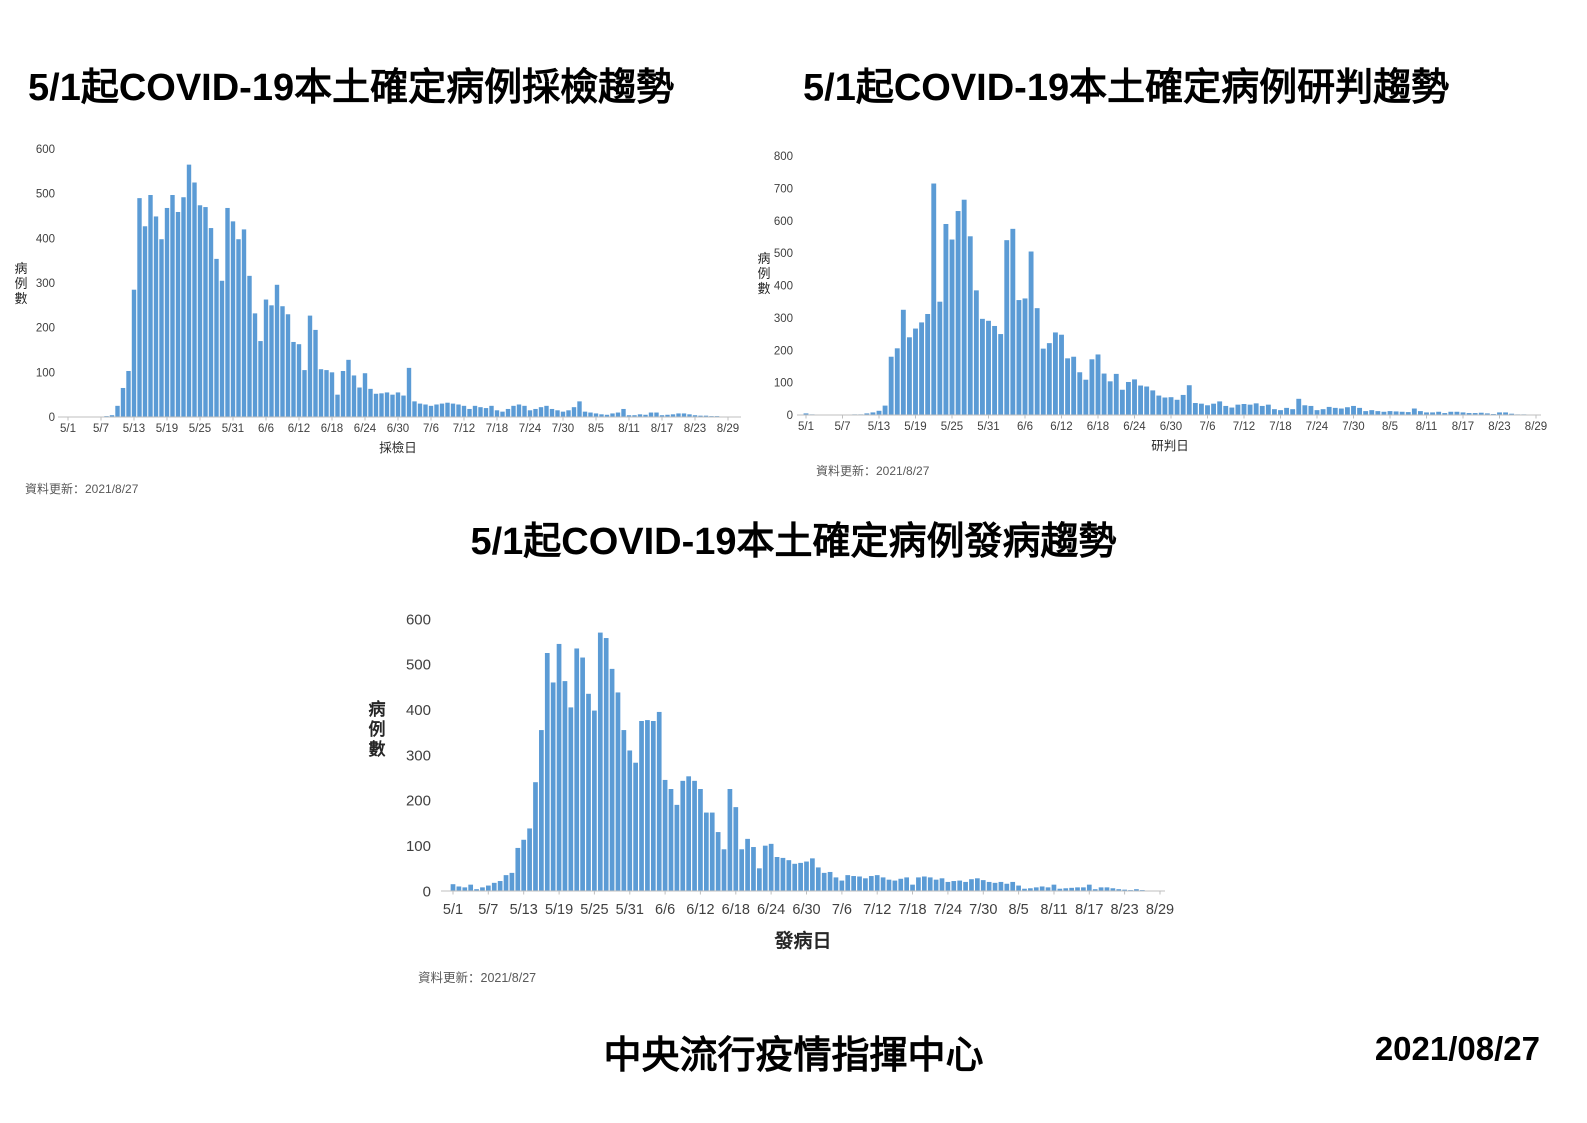 This screenshot has height=1123, width=1587. I want to click on chart-onset-title: 5/1起COVID-19本土確定病例發病趨勢, so click(793, 542).